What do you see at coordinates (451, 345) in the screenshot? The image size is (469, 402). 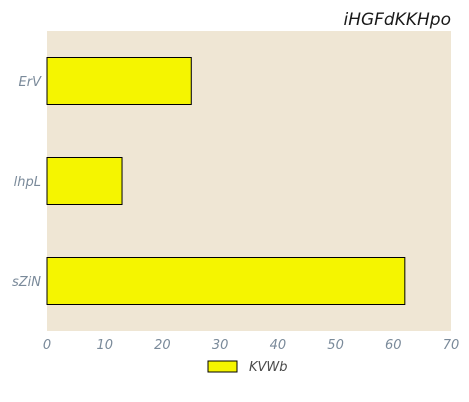 I see `x-tick-label: 70` at bounding box center [451, 345].